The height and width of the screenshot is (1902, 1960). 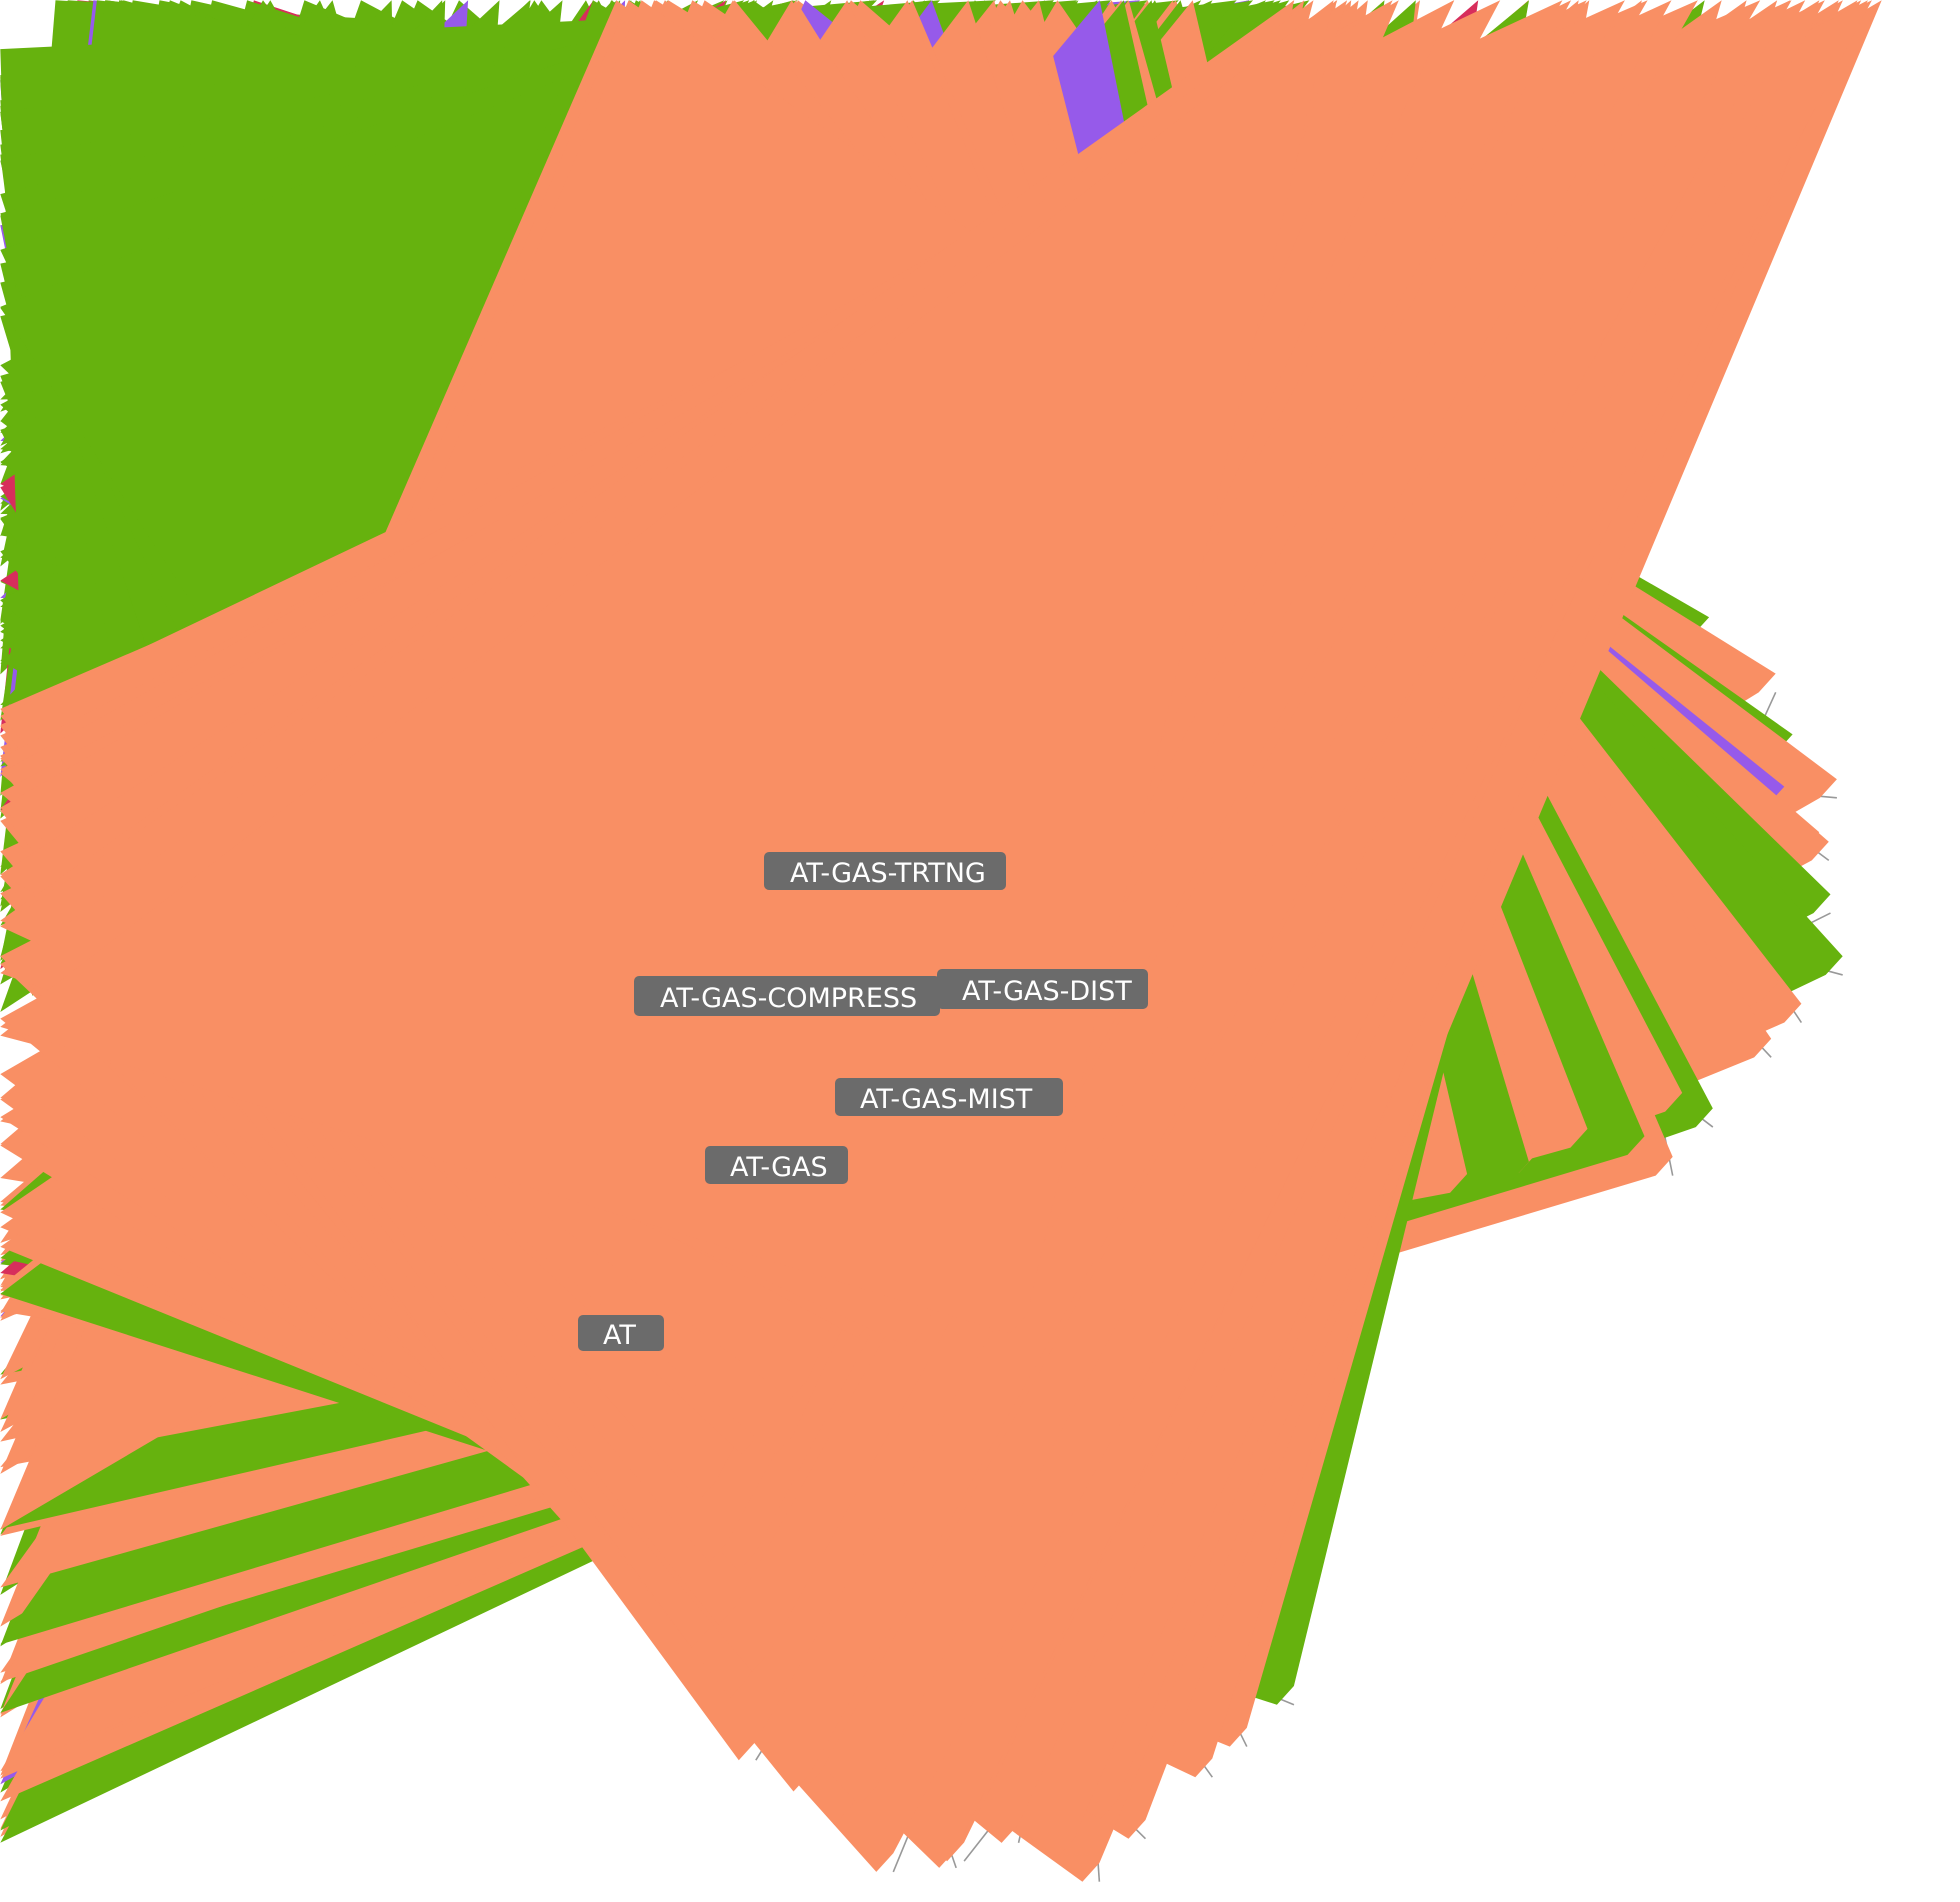 I want to click on svg-text: AT-GAS-DIST, so click(x=1047, y=991).